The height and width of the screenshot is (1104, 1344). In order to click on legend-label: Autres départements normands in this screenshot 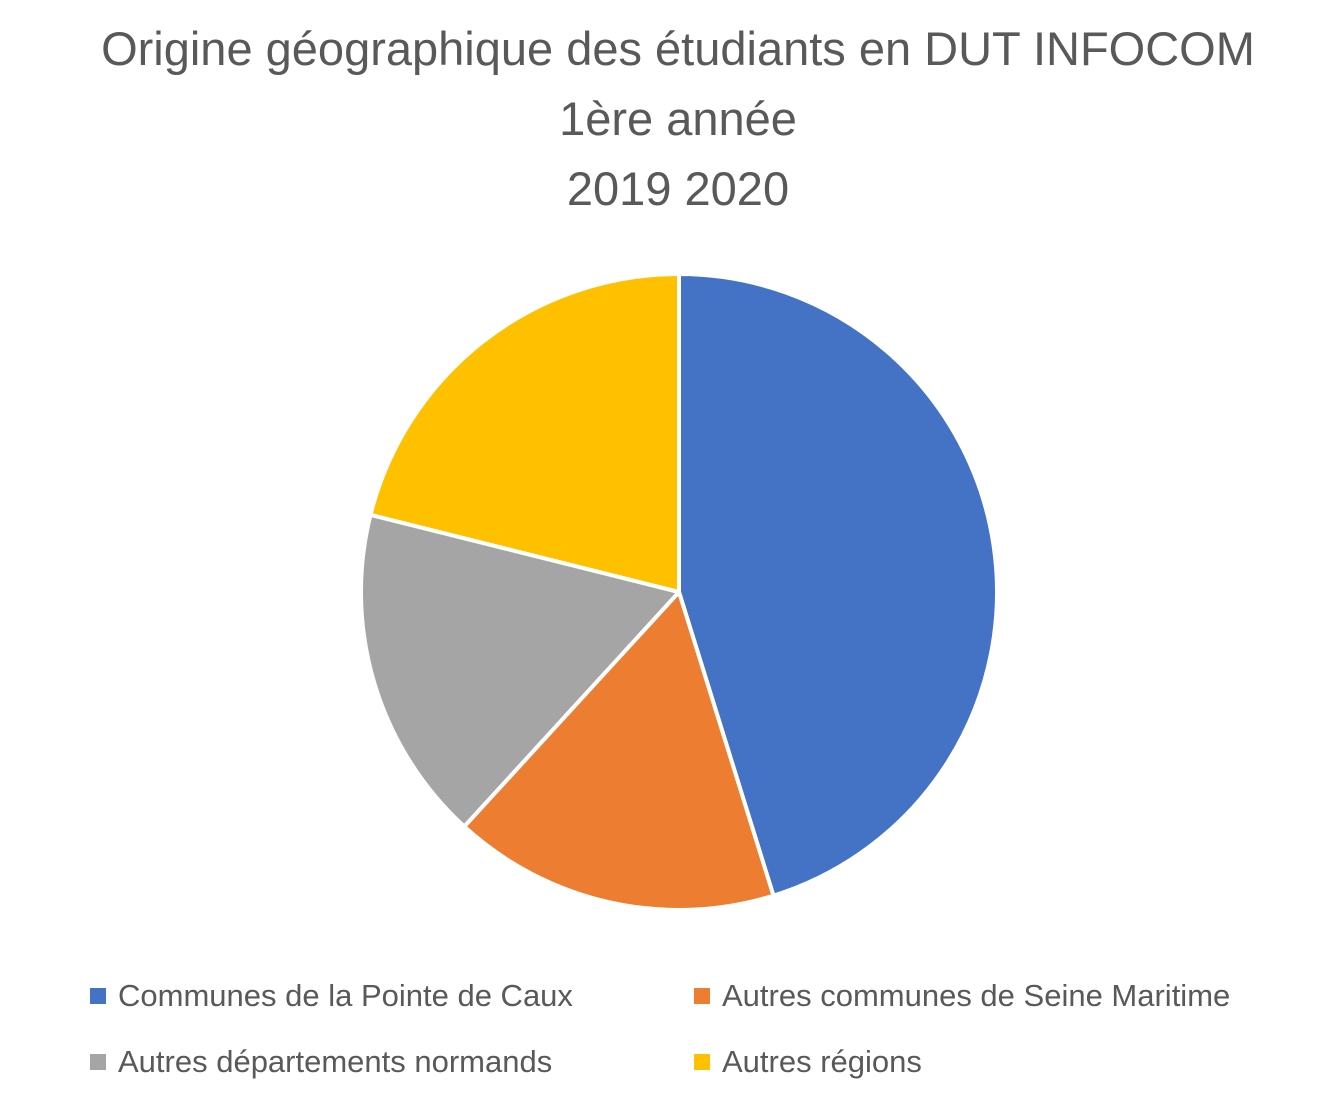, I will do `click(335, 1061)`.